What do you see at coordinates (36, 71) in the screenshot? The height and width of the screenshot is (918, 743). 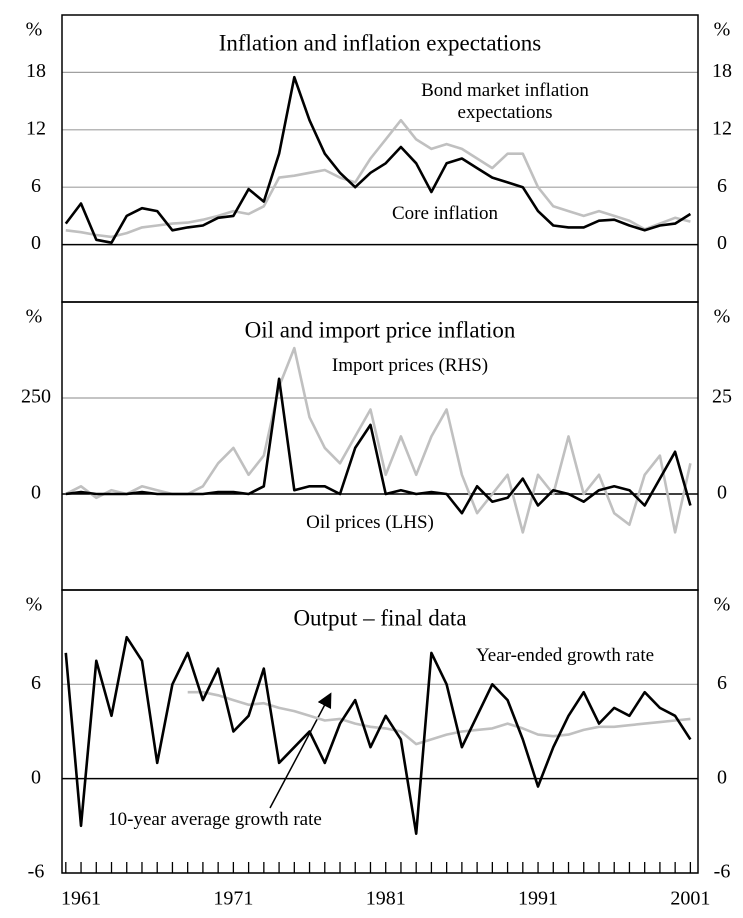 I see `y-tick-label: 18` at bounding box center [36, 71].